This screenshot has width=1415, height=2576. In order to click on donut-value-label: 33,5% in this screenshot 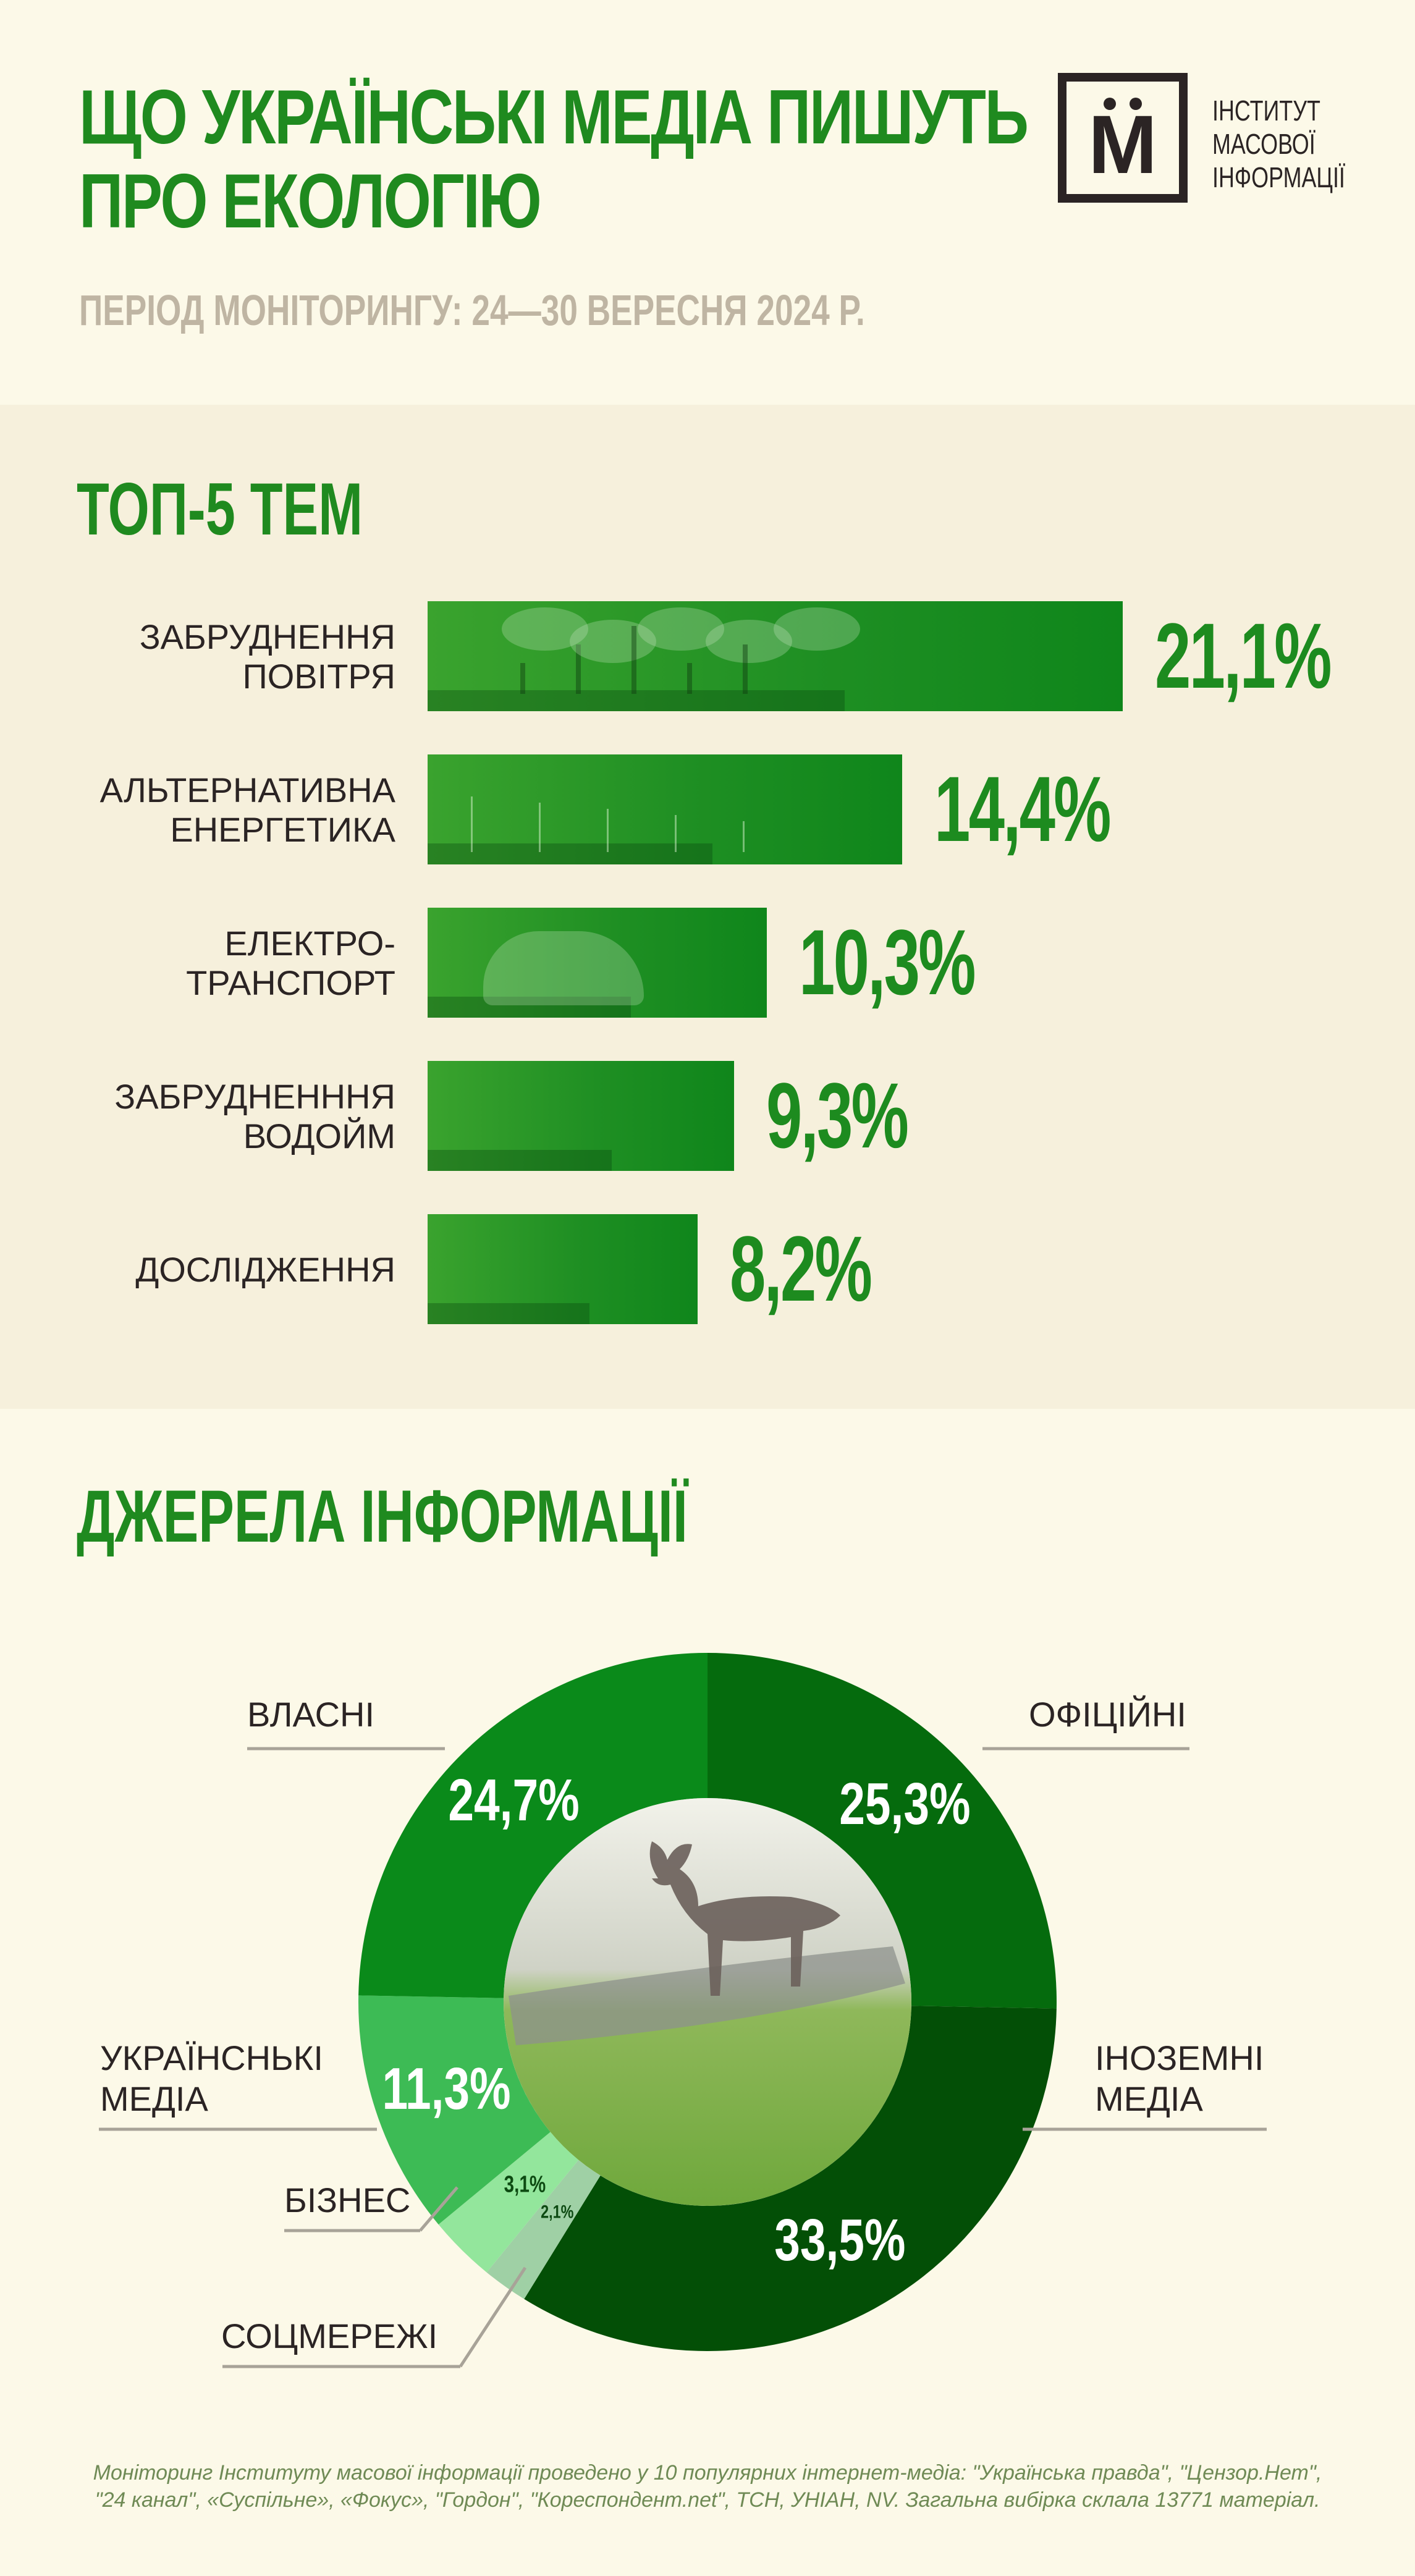, I will do `click(840, 2240)`.